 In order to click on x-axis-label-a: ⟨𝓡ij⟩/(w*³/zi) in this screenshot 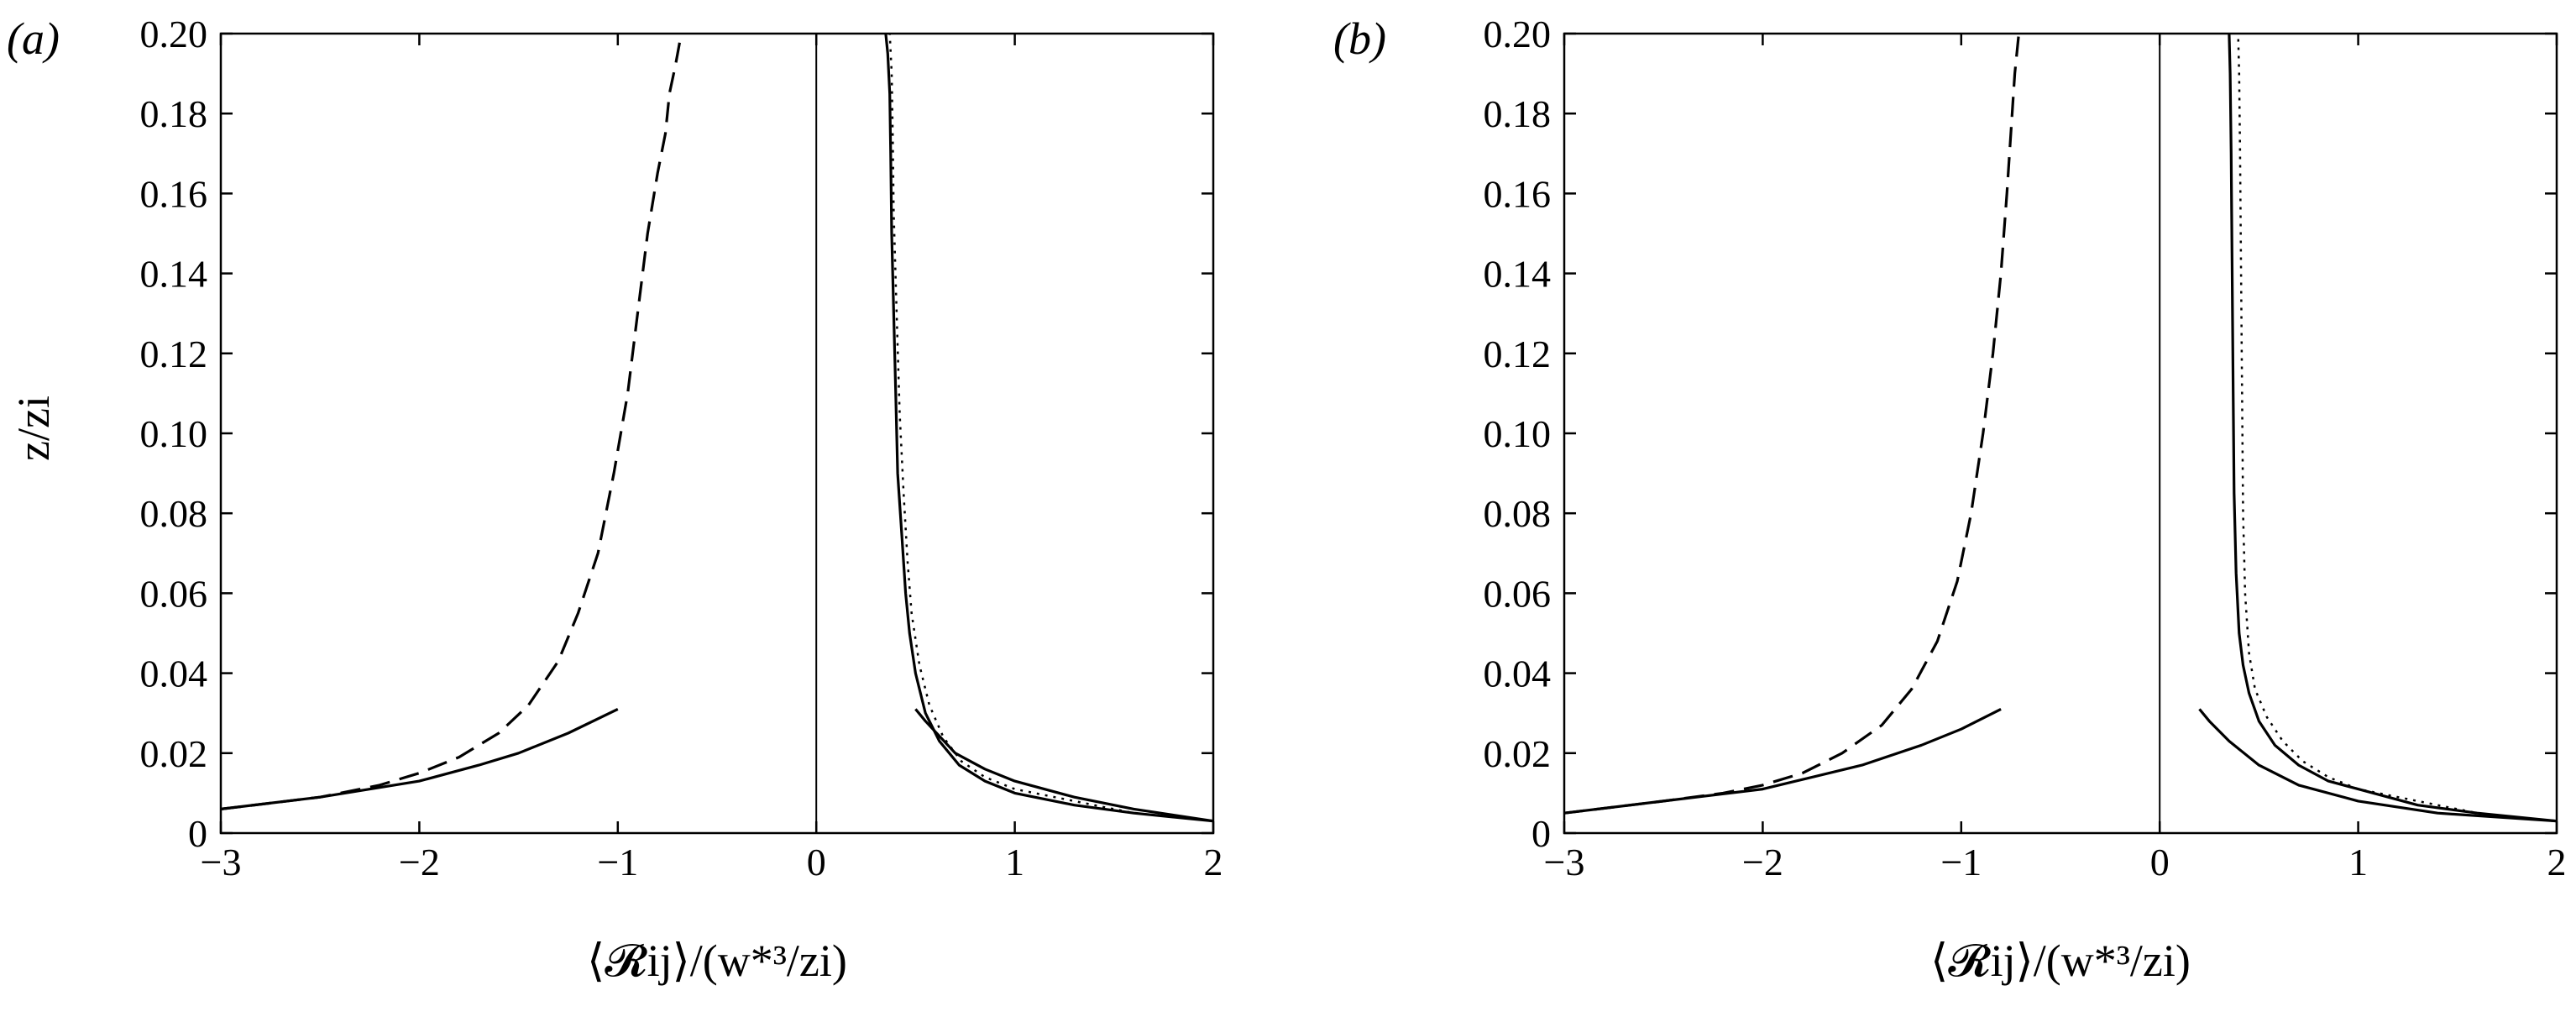, I will do `click(717, 961)`.